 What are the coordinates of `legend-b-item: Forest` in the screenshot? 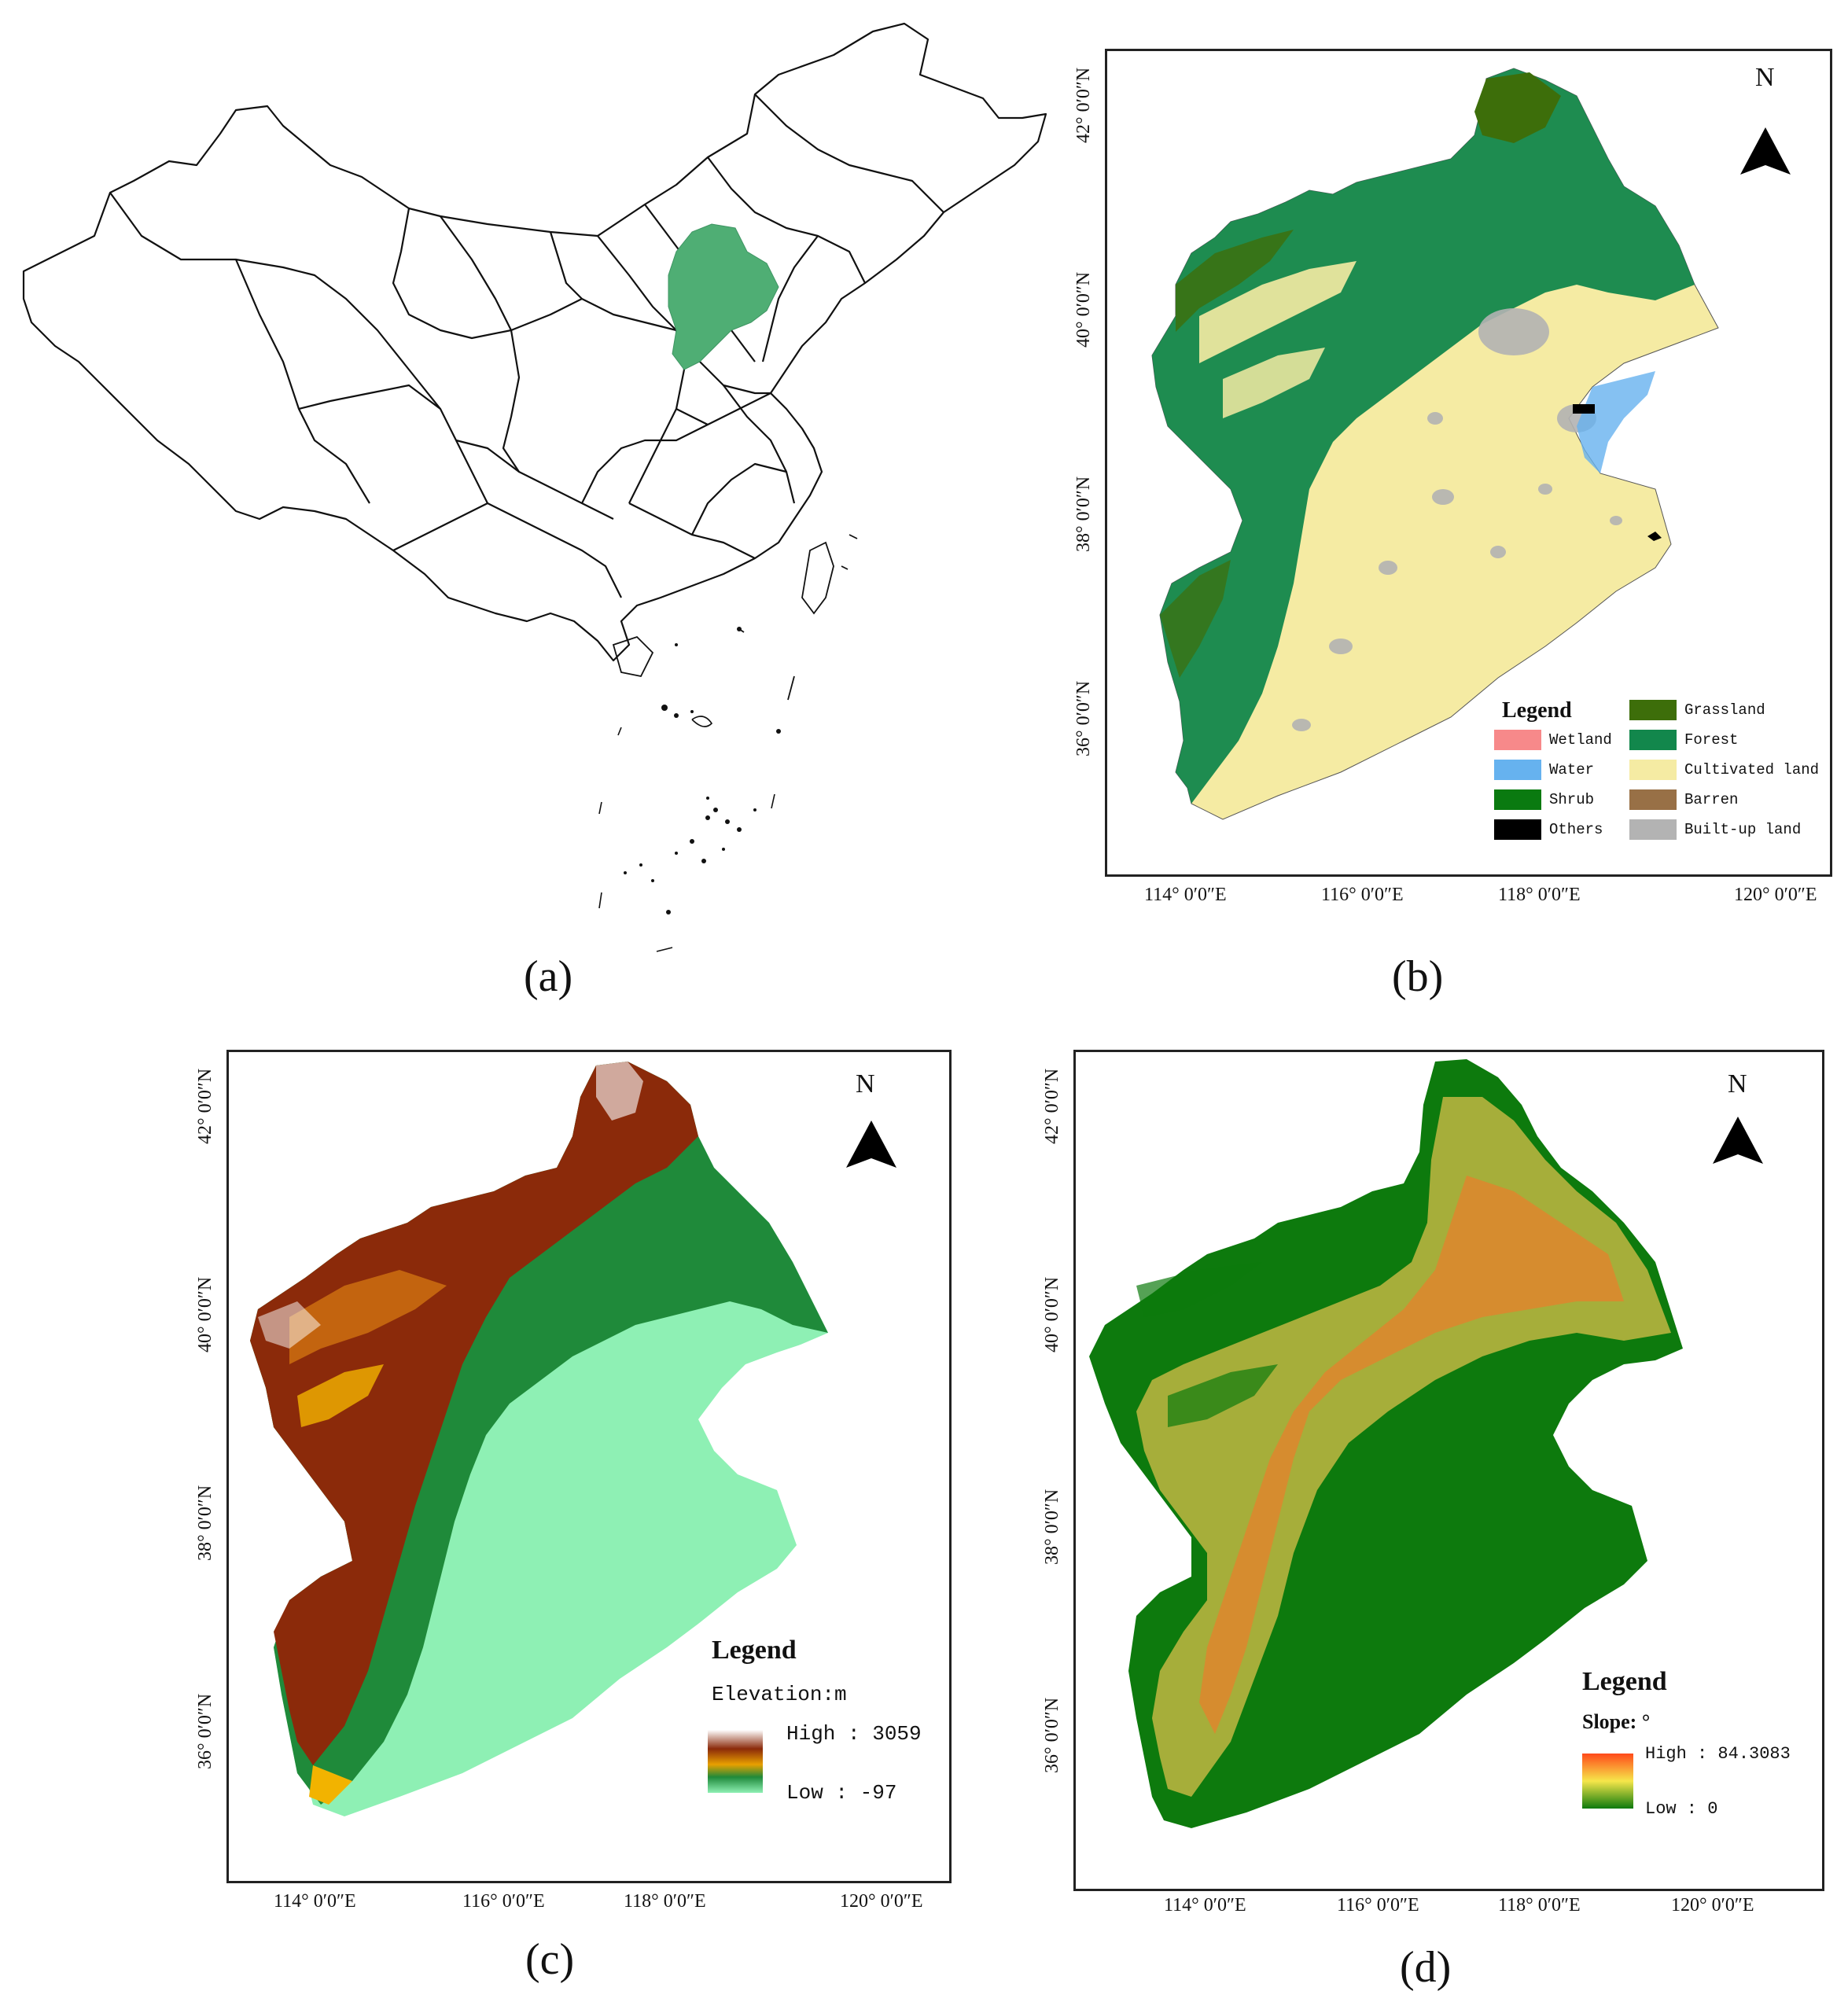 It's located at (1683, 740).